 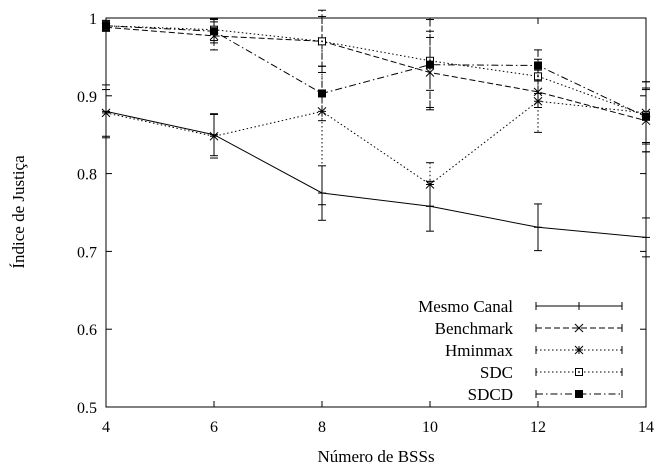 What do you see at coordinates (375, 456) in the screenshot?
I see `x-axis-label: Número de BSSs` at bounding box center [375, 456].